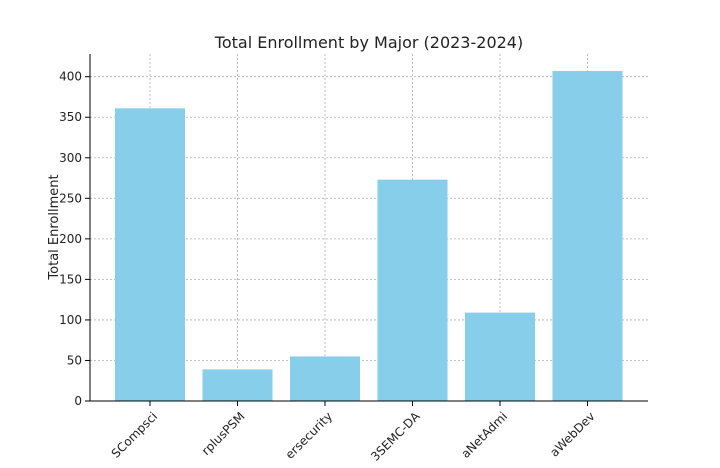  What do you see at coordinates (587, 236) in the screenshot?
I see `bar-datawebdev` at bounding box center [587, 236].